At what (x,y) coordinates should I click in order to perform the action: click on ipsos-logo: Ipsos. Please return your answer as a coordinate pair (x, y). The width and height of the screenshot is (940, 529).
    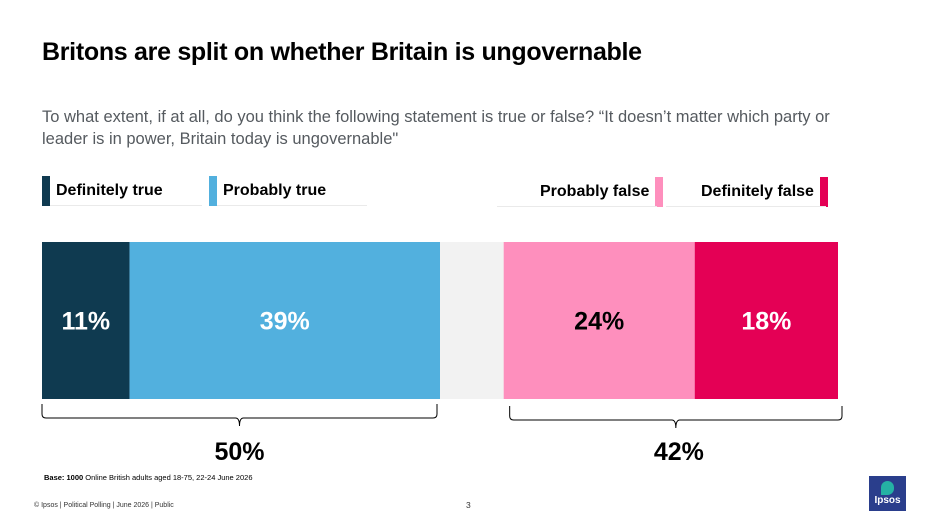
    Looking at the image, I should click on (887, 493).